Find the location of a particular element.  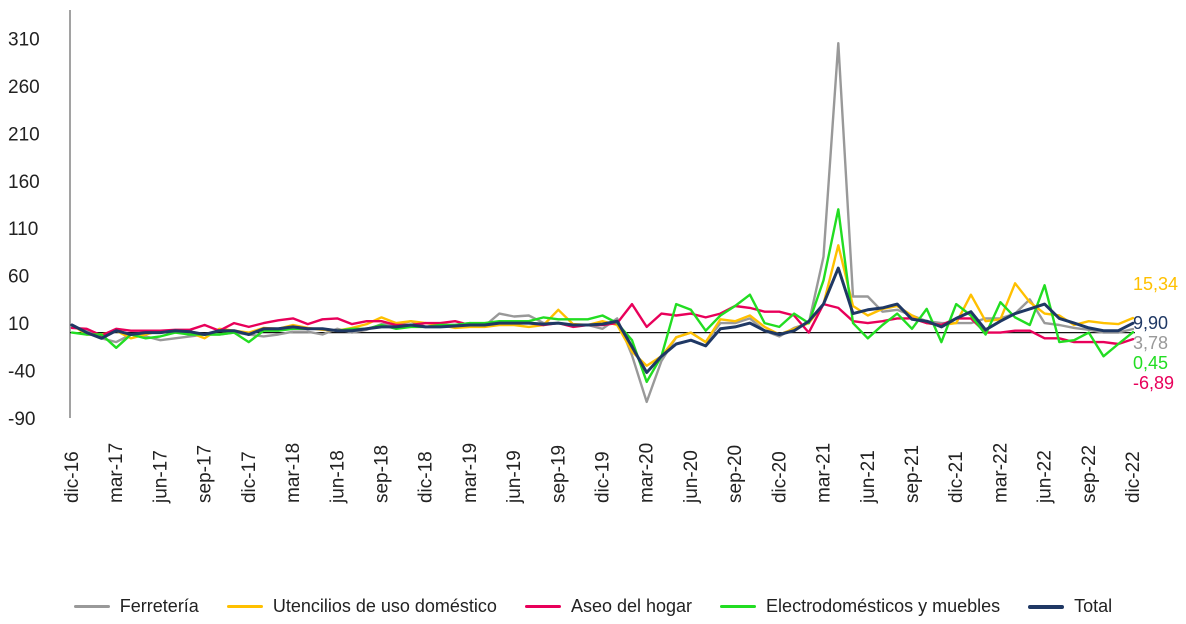

legend-item-ferreteria: Ferretería is located at coordinates (136, 606).